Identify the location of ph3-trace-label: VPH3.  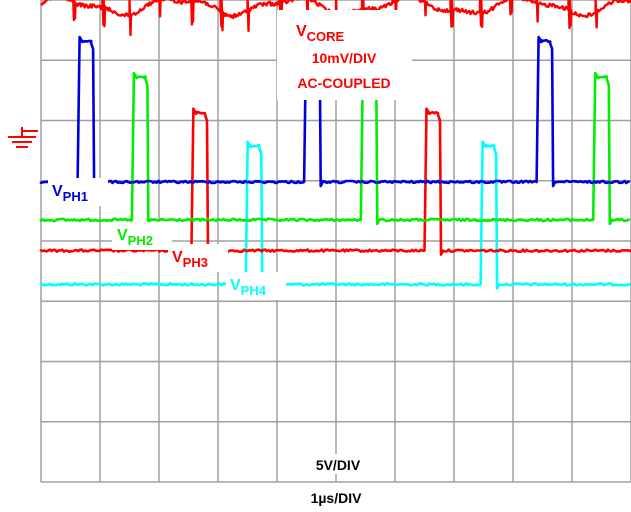
(190, 259).